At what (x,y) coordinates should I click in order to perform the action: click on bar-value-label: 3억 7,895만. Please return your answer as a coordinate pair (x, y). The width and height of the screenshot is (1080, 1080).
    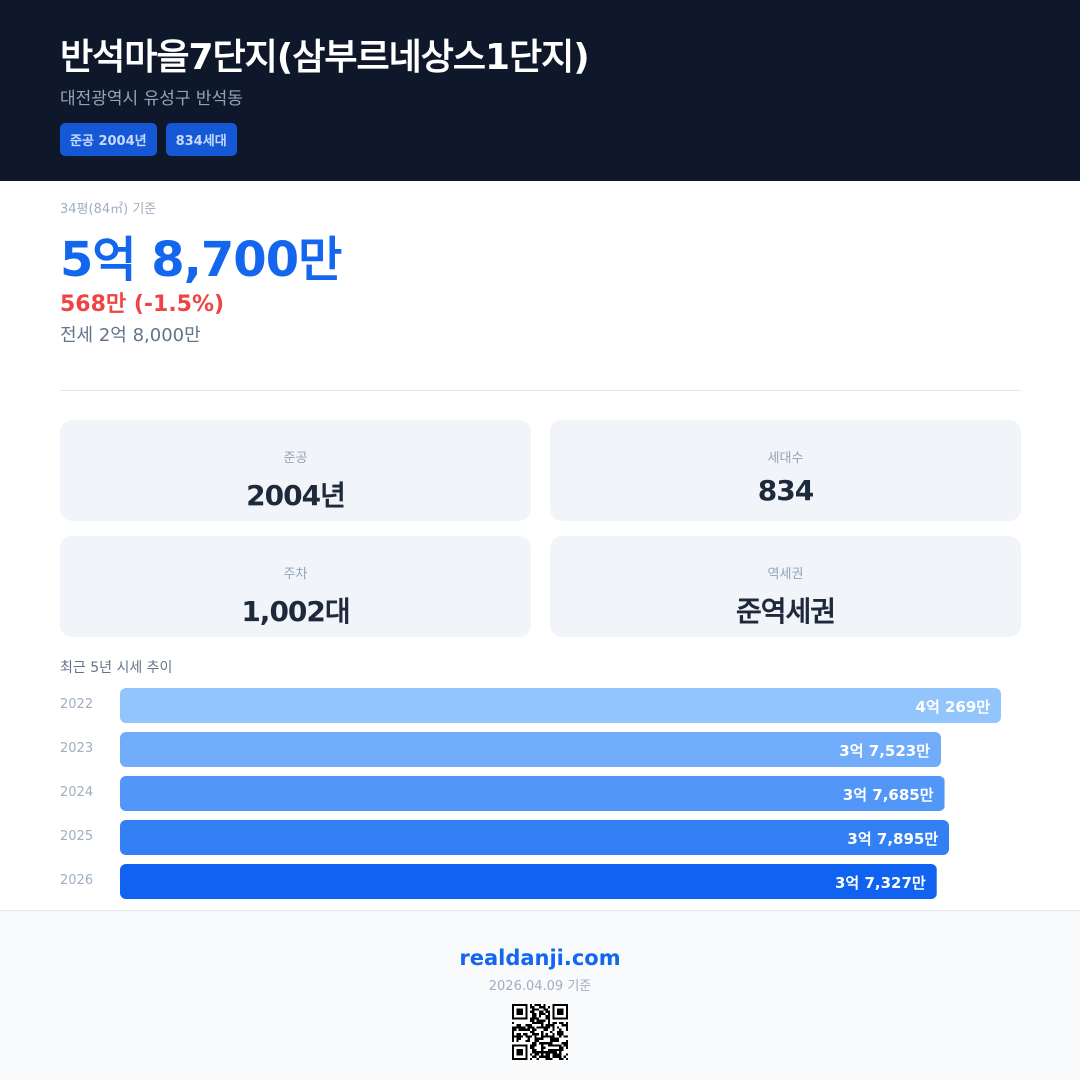
    Looking at the image, I should click on (893, 839).